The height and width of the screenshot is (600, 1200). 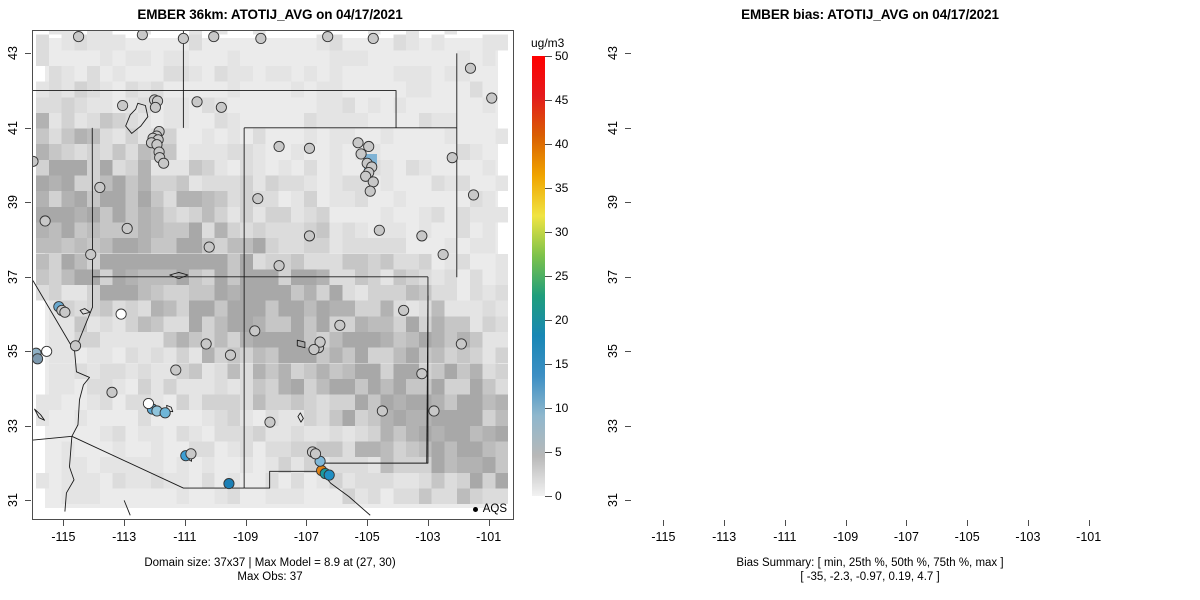 What do you see at coordinates (870, 14) in the screenshot?
I see `right-panel-title: EMBER bias: ATOTIJ_AVG on 04/17/2021` at bounding box center [870, 14].